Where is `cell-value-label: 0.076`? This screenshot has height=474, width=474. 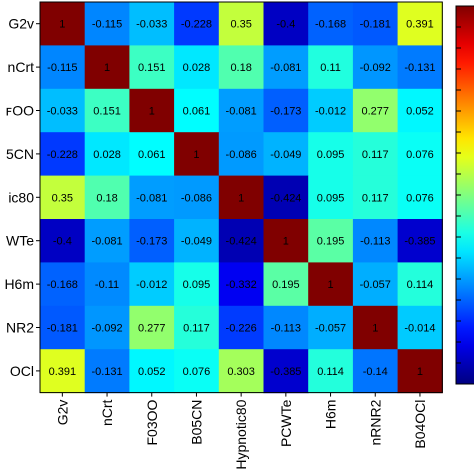
cell-value-label: 0.076 is located at coordinates (420, 198).